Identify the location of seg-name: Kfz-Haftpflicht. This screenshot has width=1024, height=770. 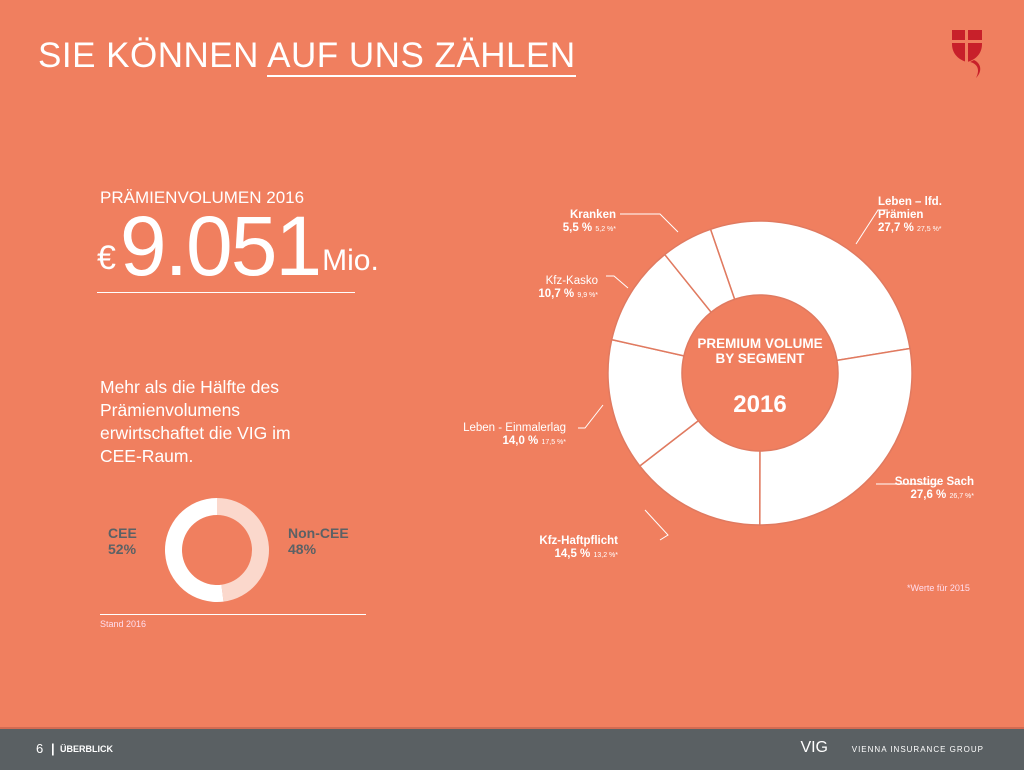
(578, 541).